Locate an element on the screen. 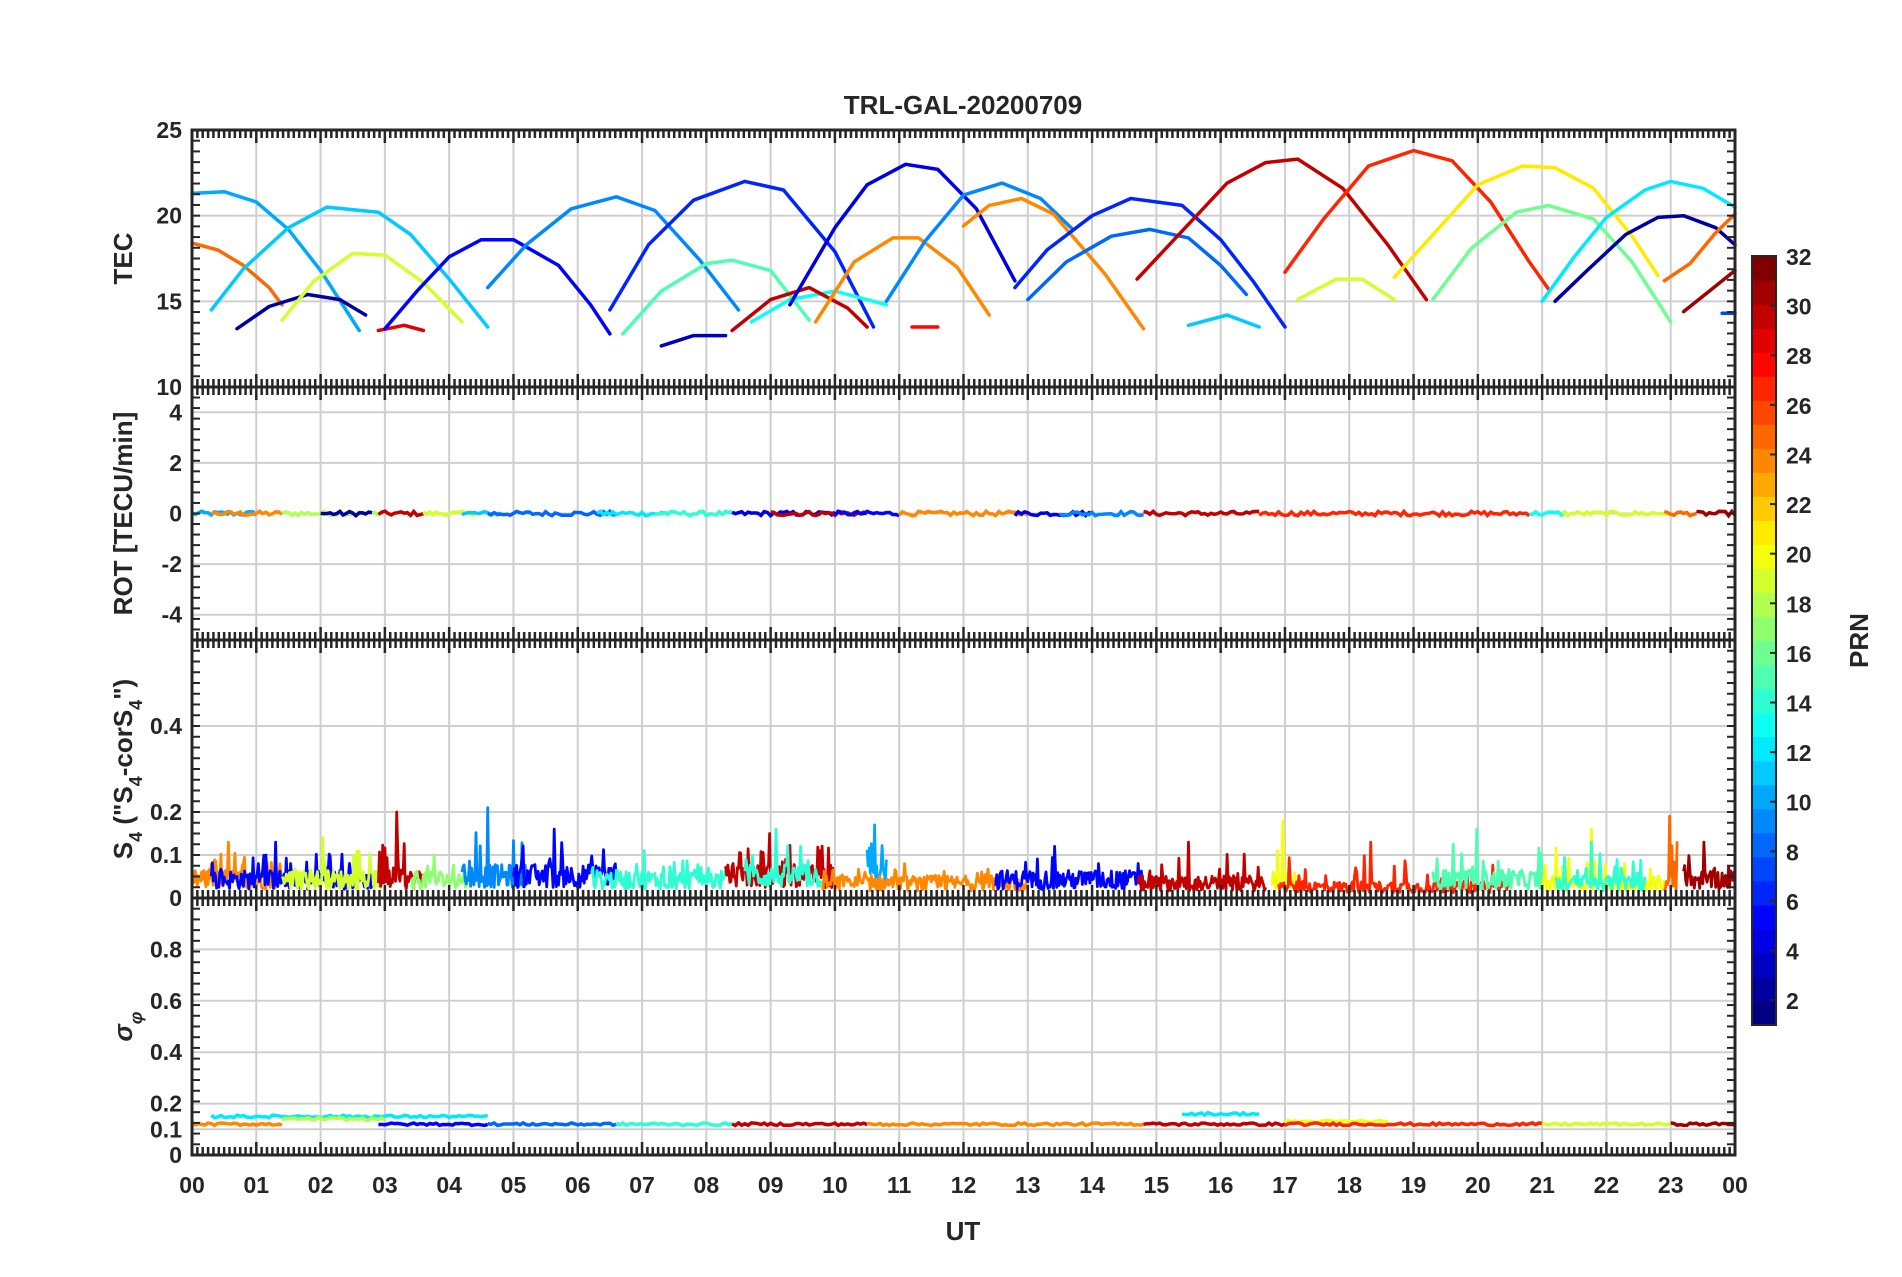 This screenshot has height=1277, width=1902. colorbar-tick-label: 8 is located at coordinates (1792, 852).